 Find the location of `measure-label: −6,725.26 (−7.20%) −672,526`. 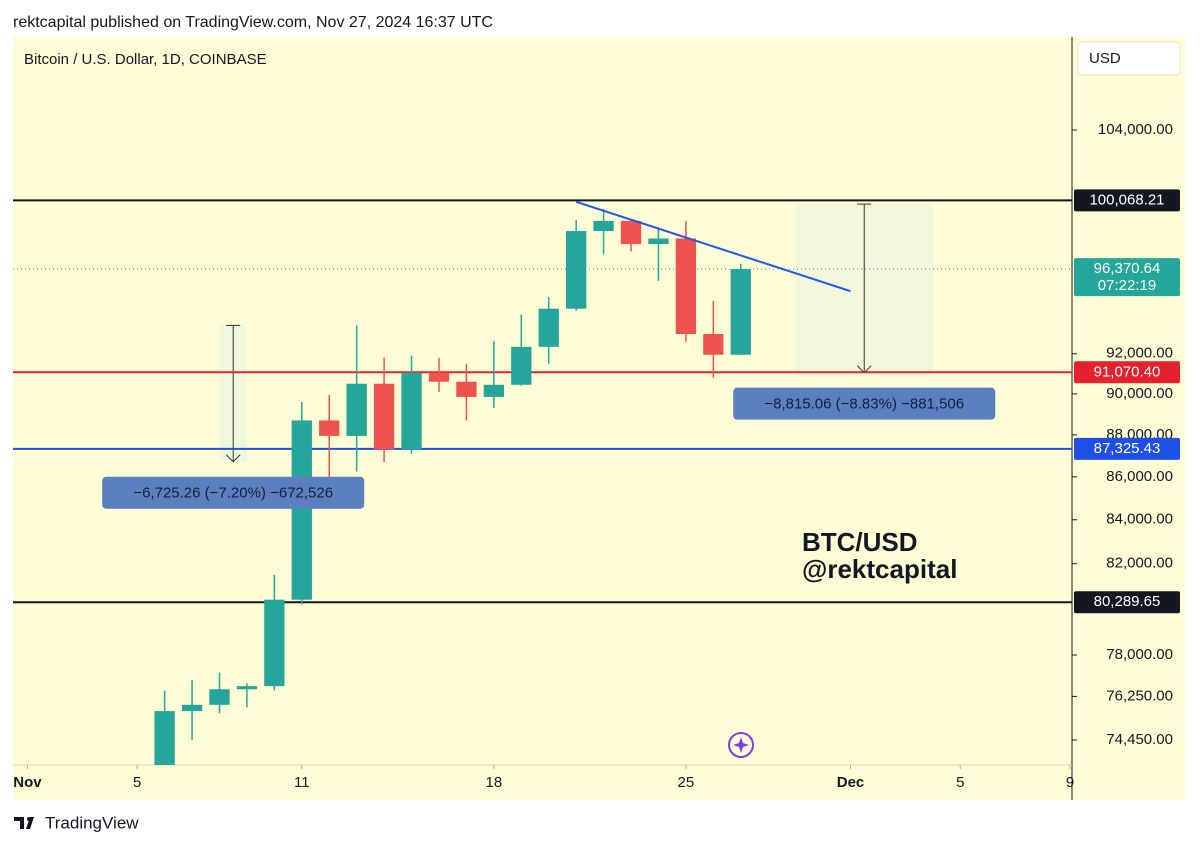

measure-label: −6,725.26 (−7.20%) −672,526 is located at coordinates (233, 493).